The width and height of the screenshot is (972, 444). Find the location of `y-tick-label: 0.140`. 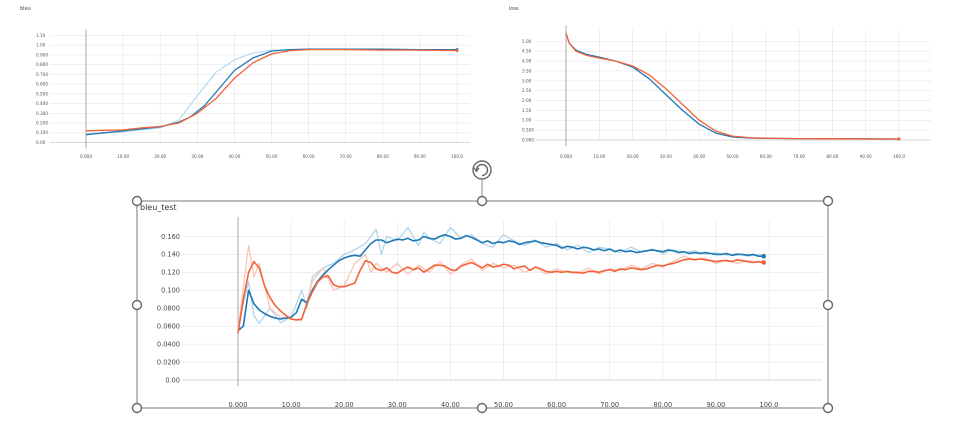

y-tick-label: 0.140 is located at coordinates (170, 255).